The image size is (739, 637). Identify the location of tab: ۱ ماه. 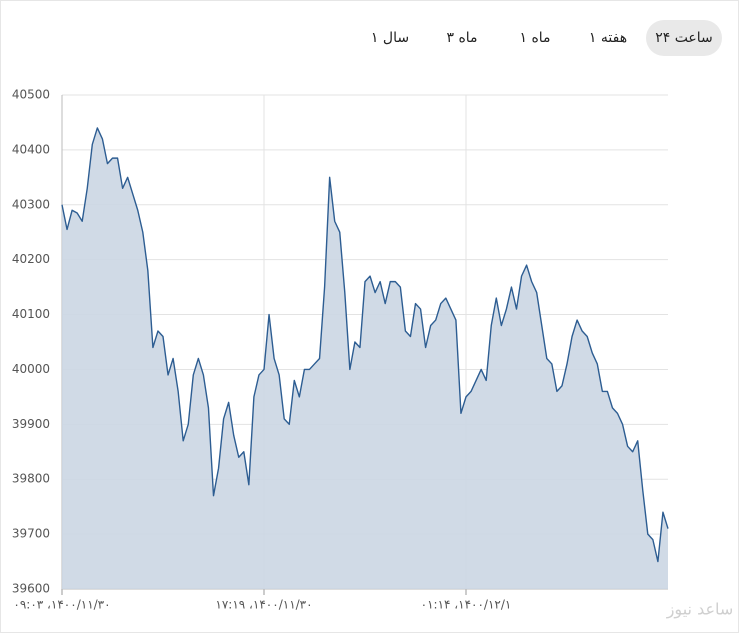
(534, 38).